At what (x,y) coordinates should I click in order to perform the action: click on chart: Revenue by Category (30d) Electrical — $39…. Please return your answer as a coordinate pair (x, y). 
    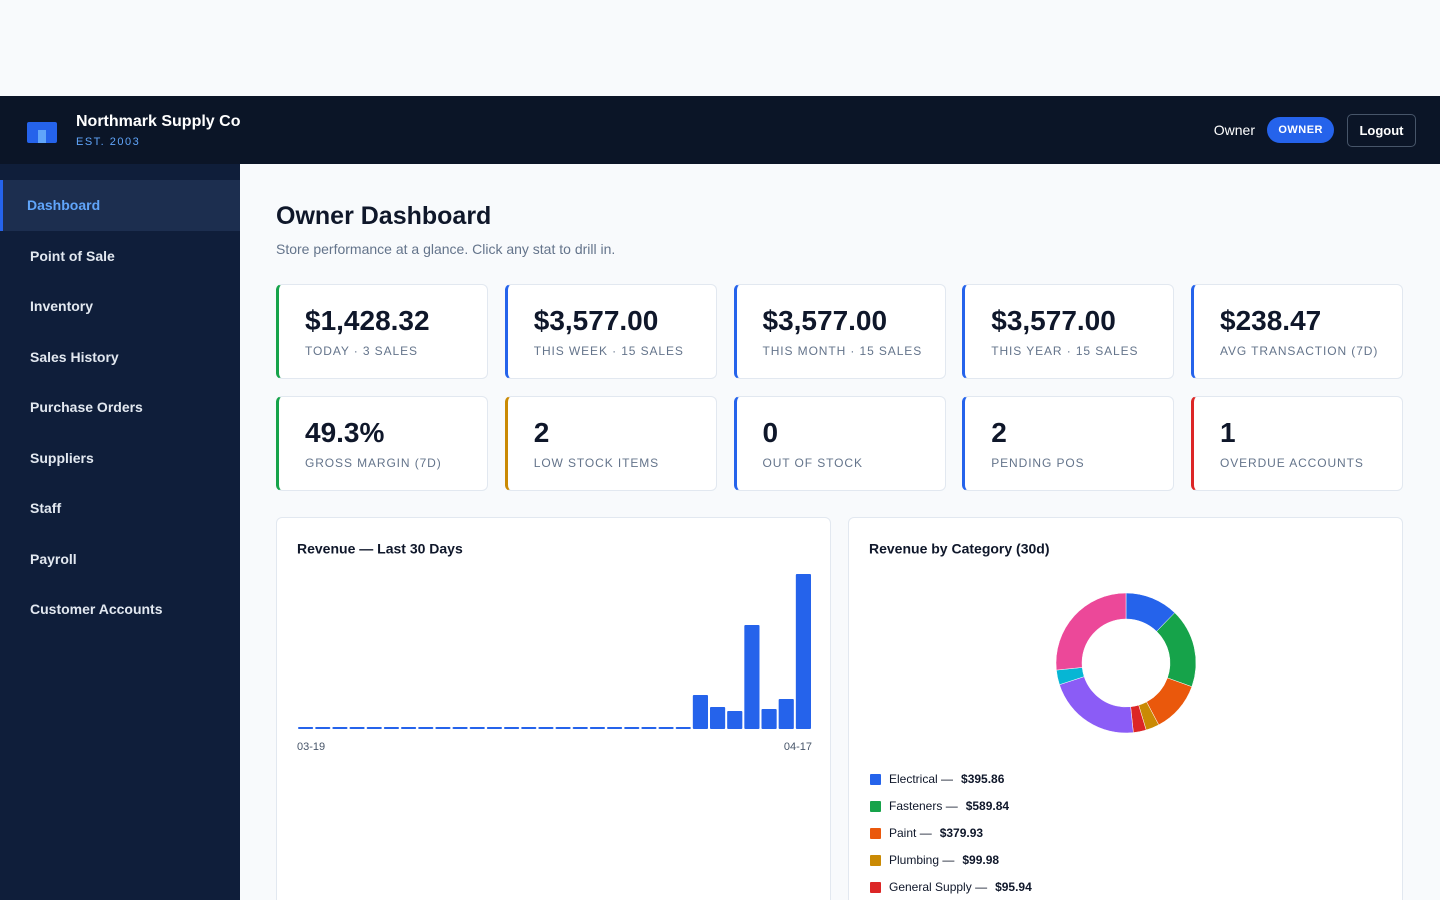
    Looking at the image, I should click on (1033, 717).